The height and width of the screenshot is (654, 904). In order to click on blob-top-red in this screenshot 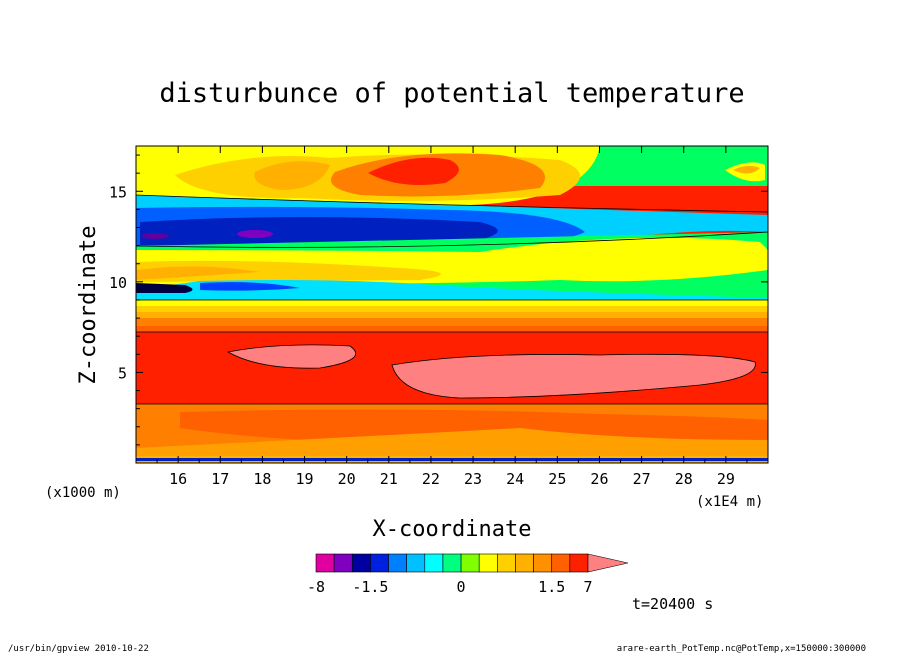, I will do `click(413, 171)`.